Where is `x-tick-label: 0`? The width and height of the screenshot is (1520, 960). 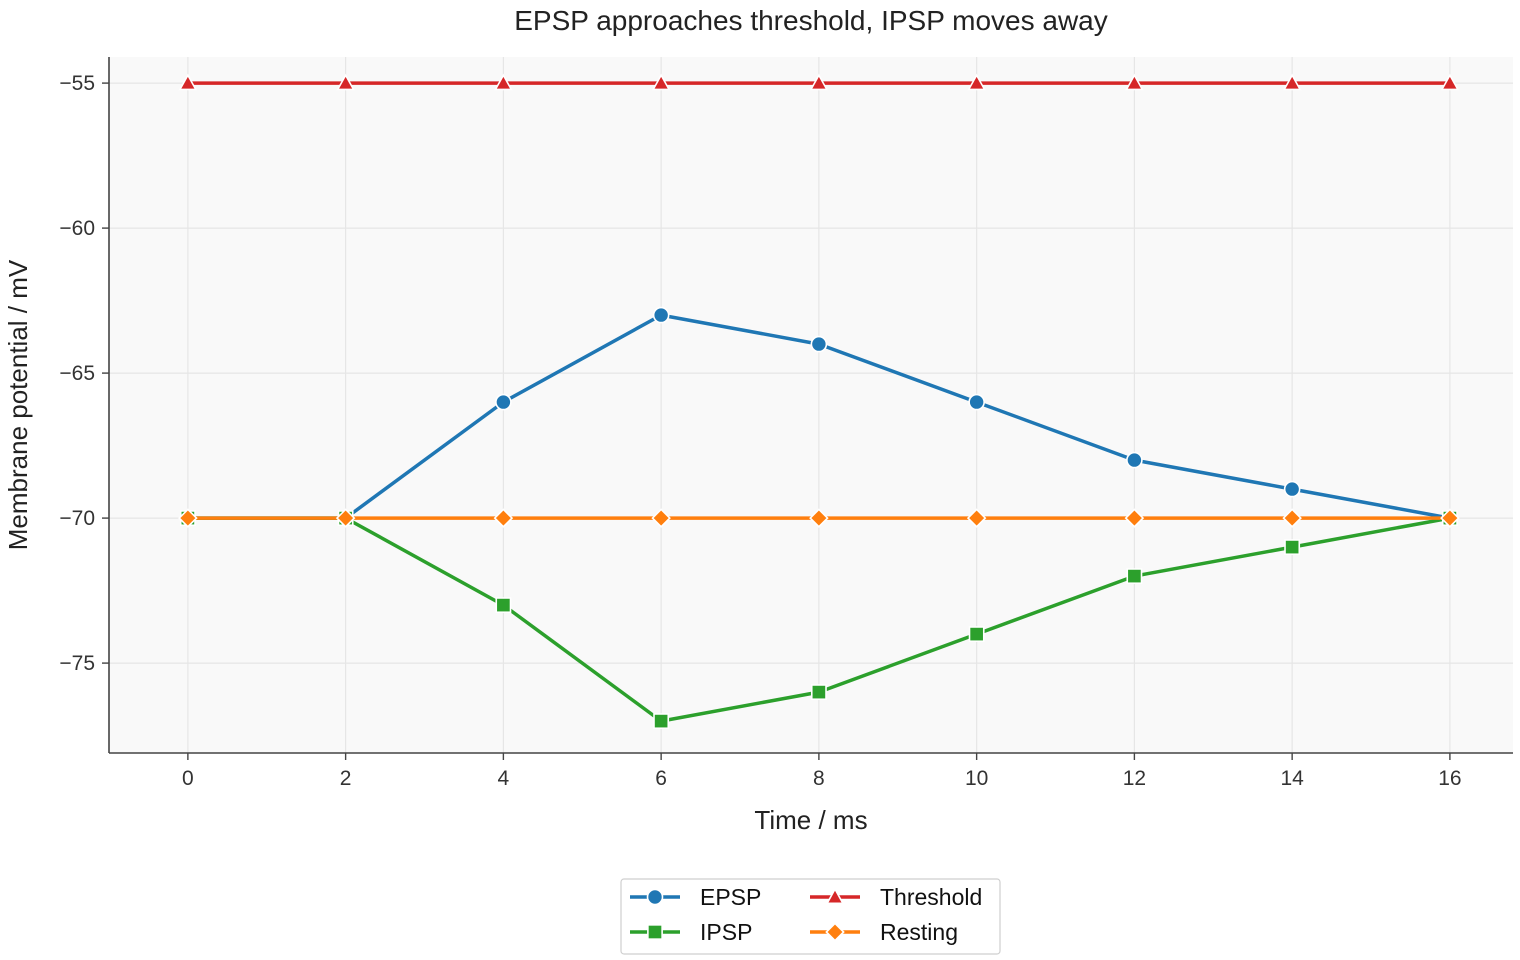
x-tick-label: 0 is located at coordinates (188, 778).